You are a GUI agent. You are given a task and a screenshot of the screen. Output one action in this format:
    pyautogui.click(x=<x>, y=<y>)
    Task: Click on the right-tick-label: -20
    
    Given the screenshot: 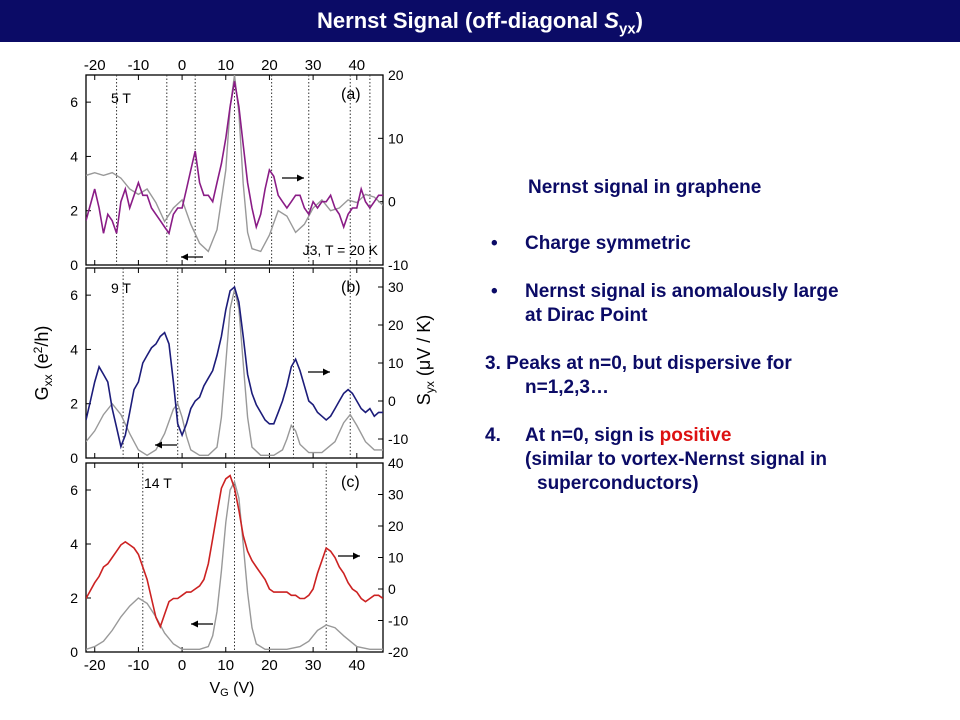 What is the action you would take?
    pyautogui.click(x=398, y=652)
    